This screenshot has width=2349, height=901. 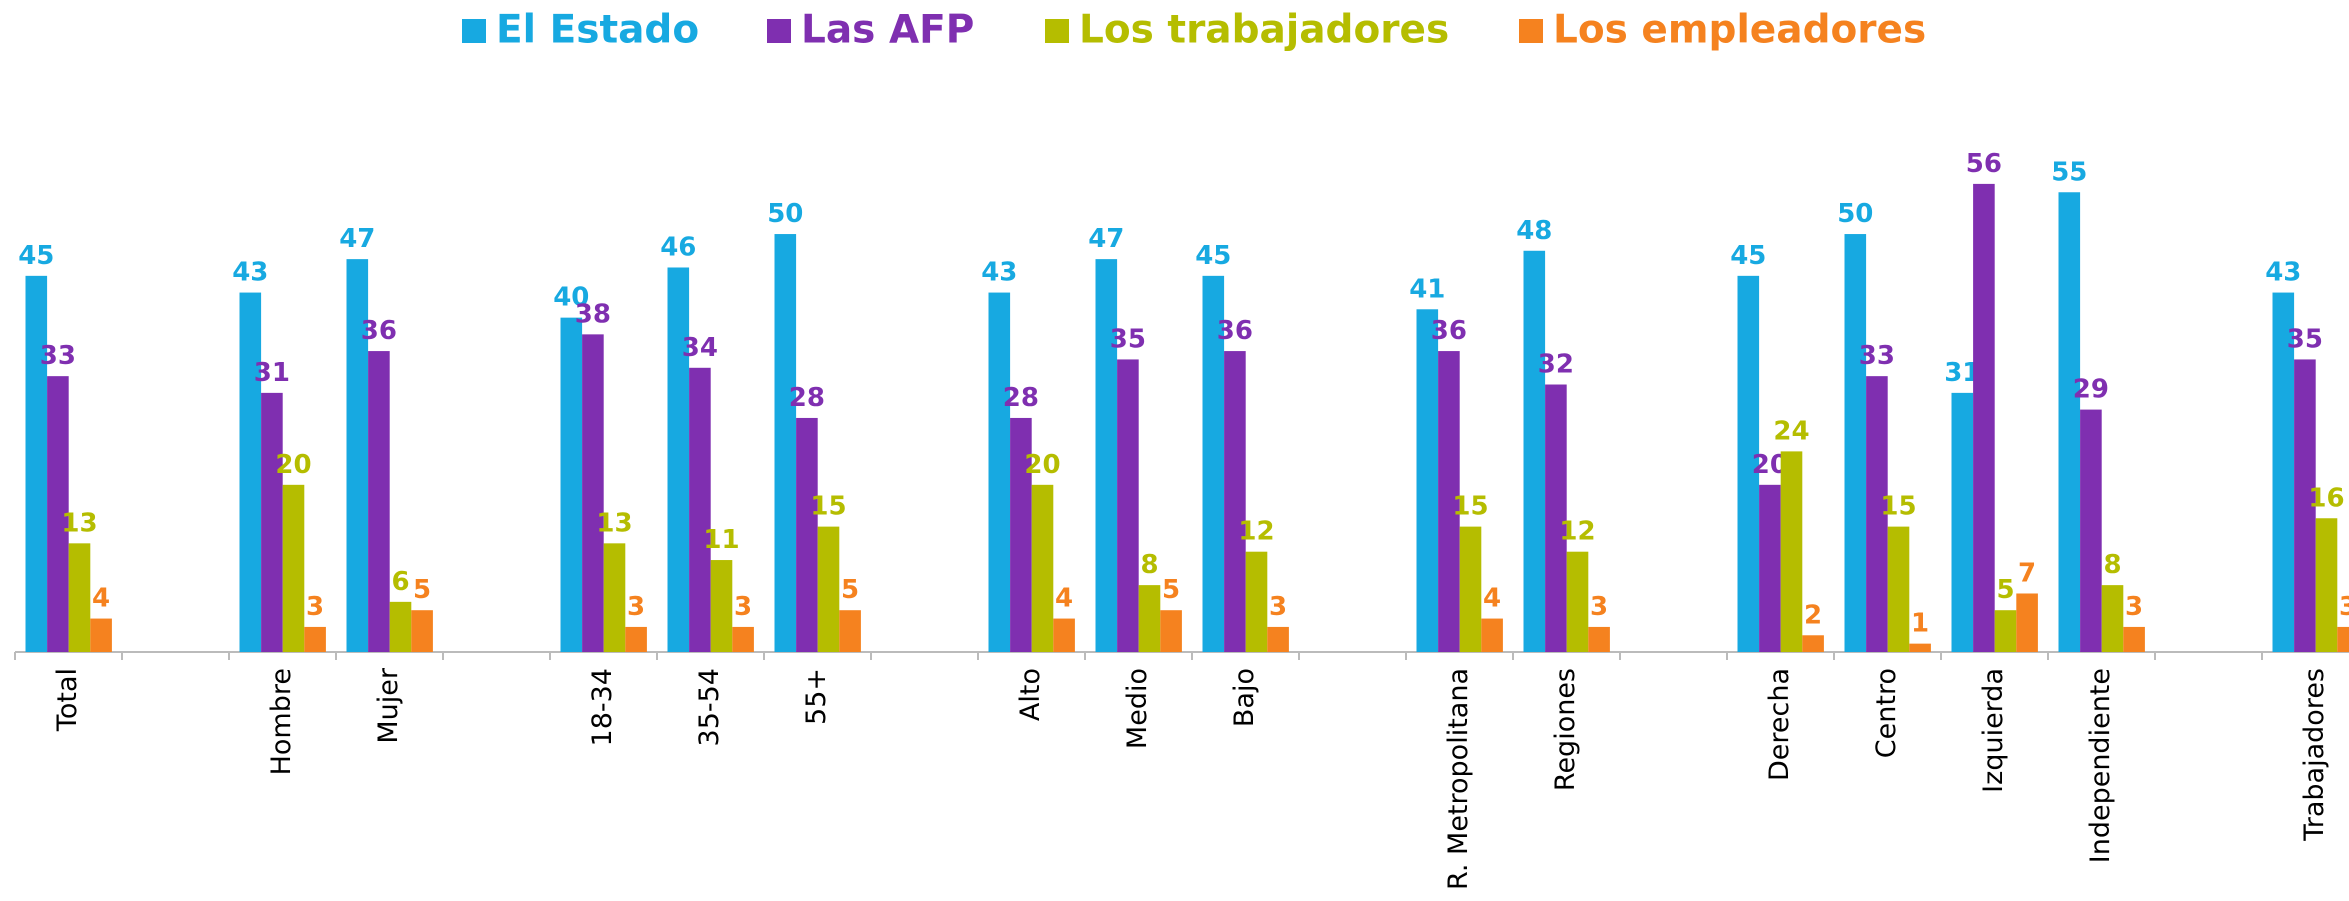 What do you see at coordinates (1739, 30) in the screenshot?
I see `legend-label: Los empleadores` at bounding box center [1739, 30].